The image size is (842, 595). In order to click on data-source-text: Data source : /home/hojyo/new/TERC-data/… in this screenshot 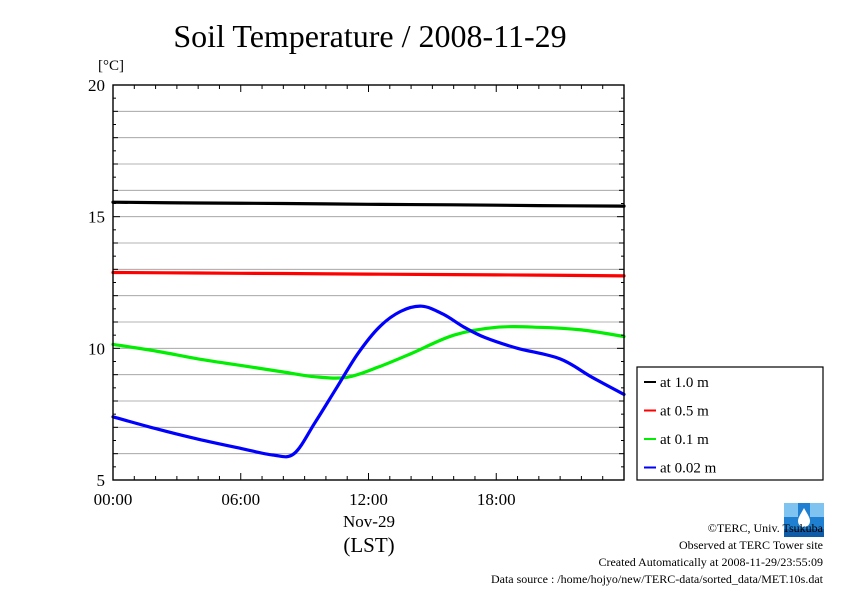, I will do `click(656, 579)`.